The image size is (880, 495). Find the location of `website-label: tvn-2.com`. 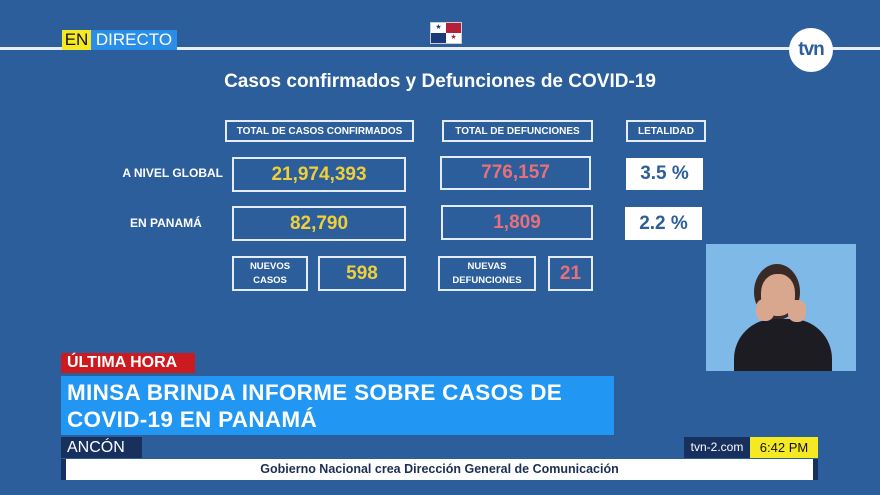

website-label: tvn-2.com is located at coordinates (717, 447).